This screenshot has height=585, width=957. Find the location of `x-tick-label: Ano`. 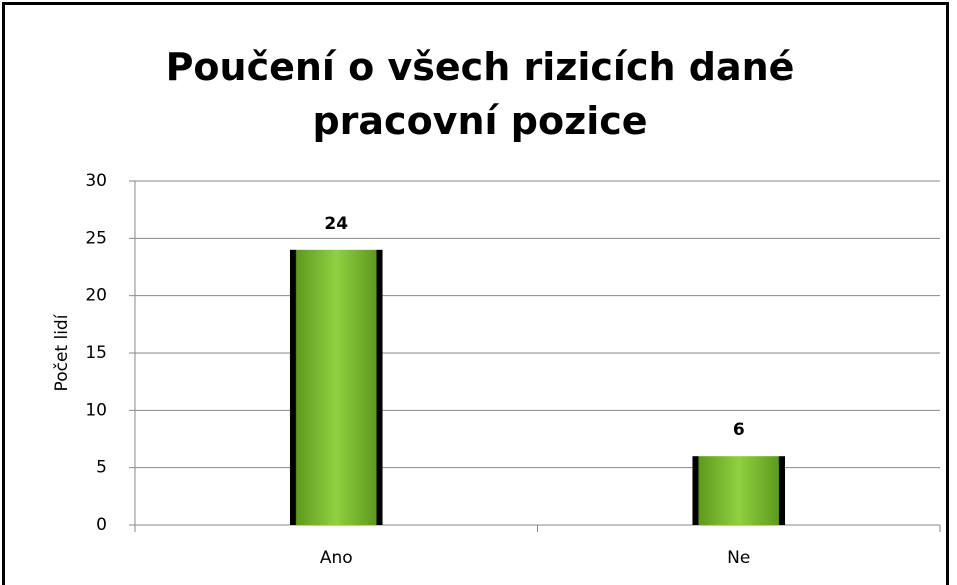

x-tick-label: Ano is located at coordinates (336, 558).